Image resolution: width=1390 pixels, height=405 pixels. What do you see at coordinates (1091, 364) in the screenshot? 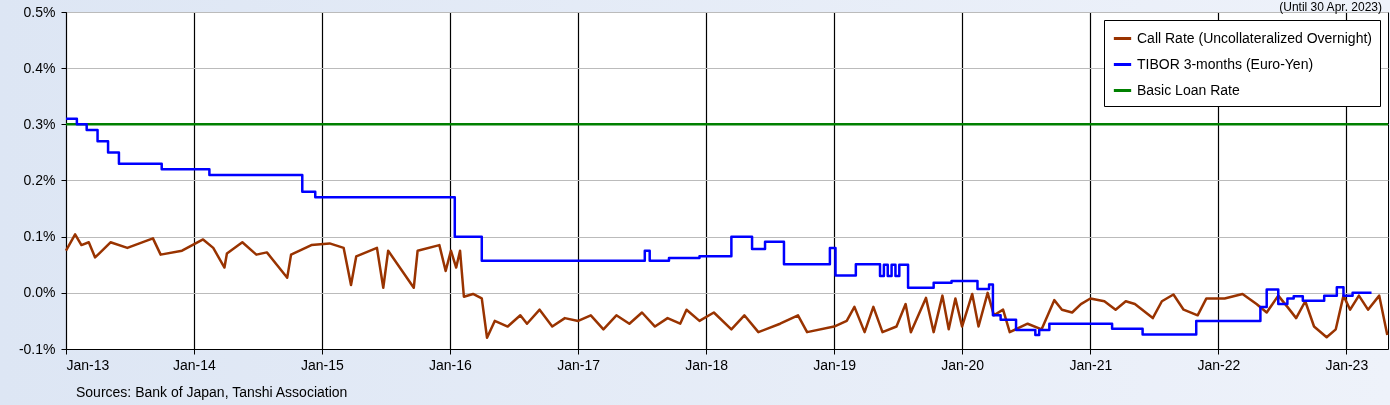
I see `x-tick-label: Jan-21` at bounding box center [1091, 364].